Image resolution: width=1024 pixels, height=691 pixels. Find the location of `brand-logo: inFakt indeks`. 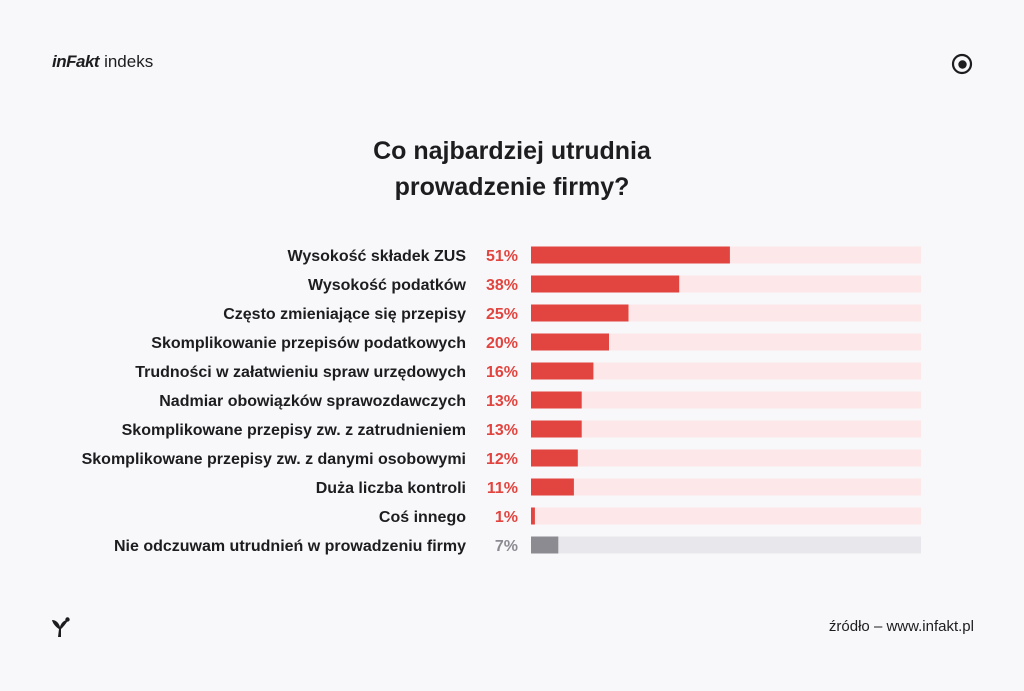

brand-logo: inFakt indeks is located at coordinates (102, 62).